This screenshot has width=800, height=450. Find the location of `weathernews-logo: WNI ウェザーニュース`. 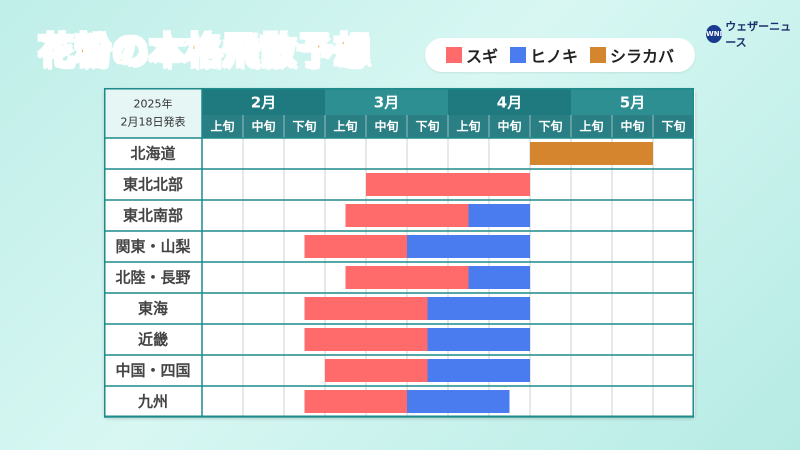

weathernews-logo: WNI ウェザーニュース is located at coordinates (753, 34).